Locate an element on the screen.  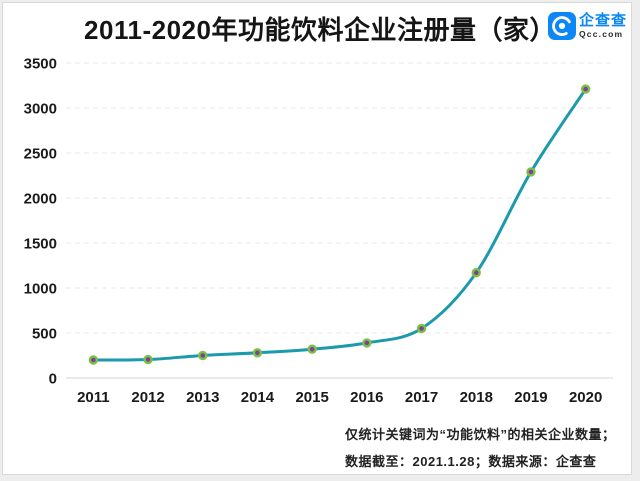
data-point-2017 is located at coordinates (421, 328).